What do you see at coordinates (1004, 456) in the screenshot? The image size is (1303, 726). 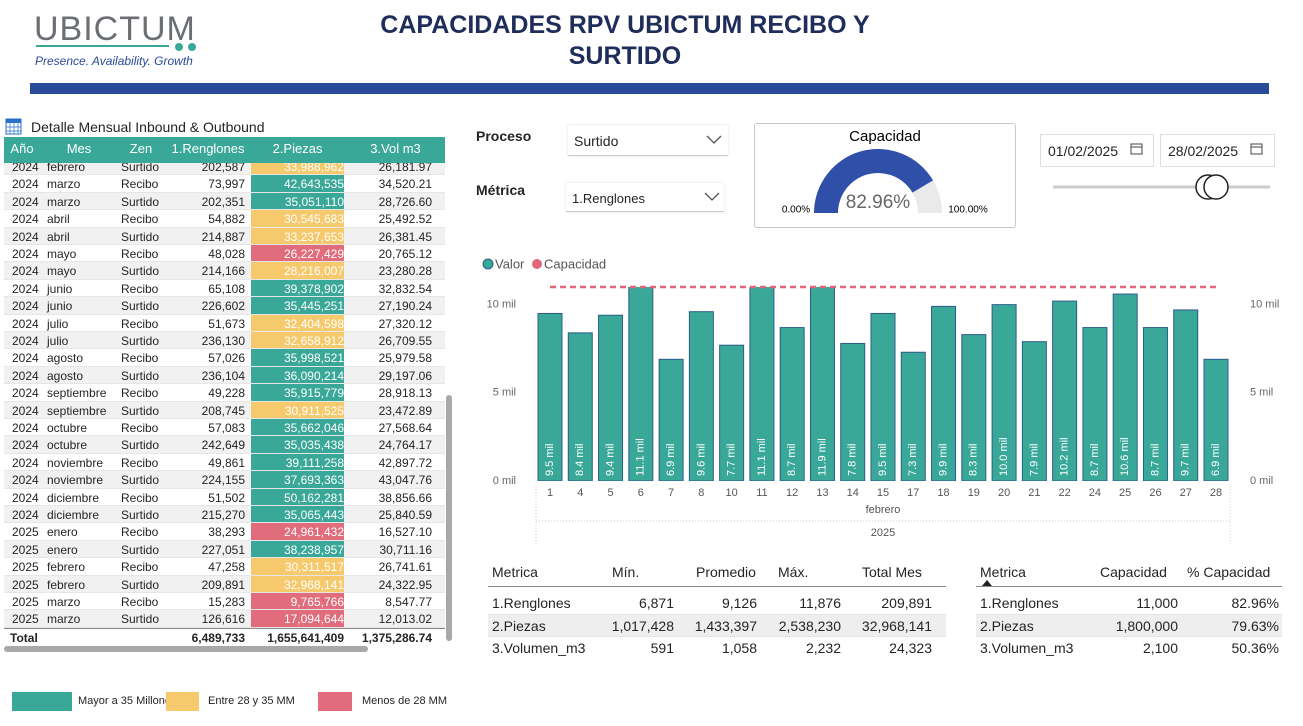 I see `bar-value-label: 10.0 mil` at bounding box center [1004, 456].